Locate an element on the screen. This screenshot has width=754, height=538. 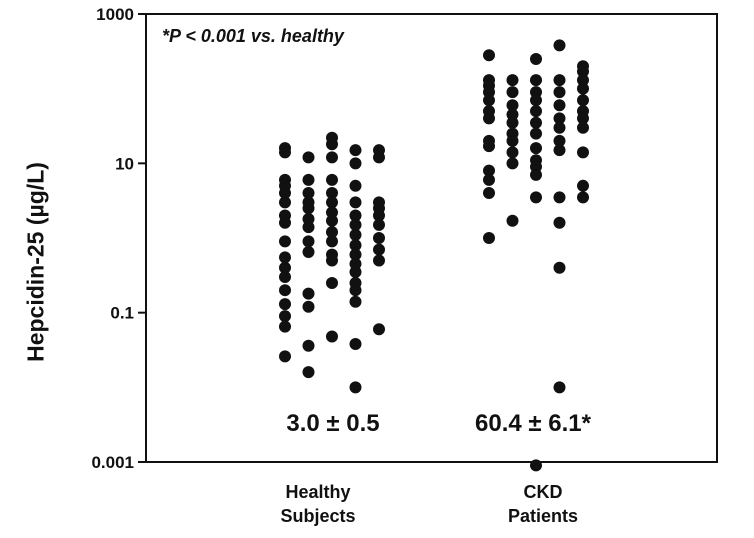
y-axis-label-text: Hepcidin-25 (µg/L) is located at coordinates (35, 262).